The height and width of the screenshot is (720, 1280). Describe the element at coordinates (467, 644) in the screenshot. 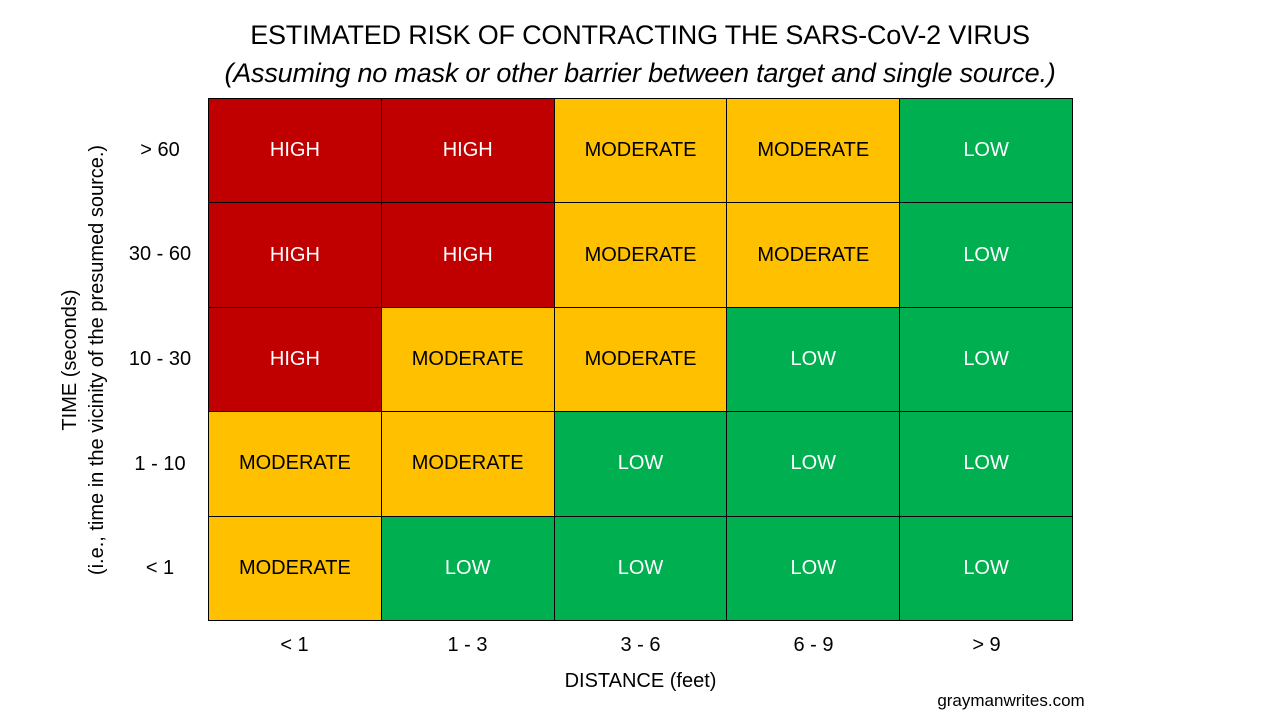

I see `x-tick-label: 1 - 3` at that location.